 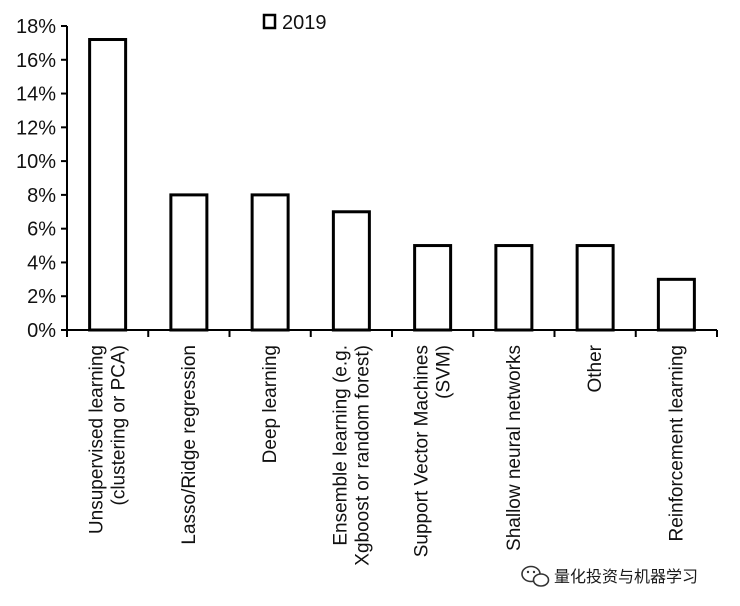 I want to click on category-label: Lasso/Ridge regression, so click(x=189, y=445).